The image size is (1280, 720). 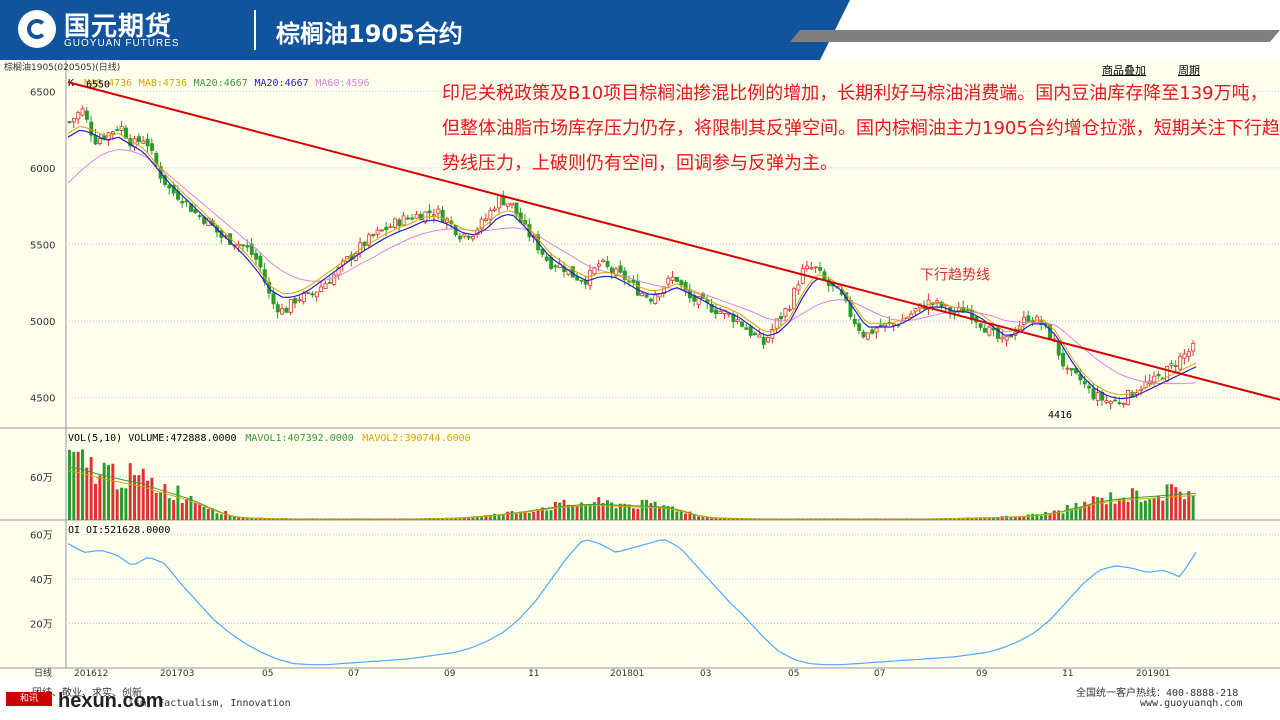 I want to click on footer-slogan-cn: 团结、敬业、求实、创新, so click(x=87, y=693).